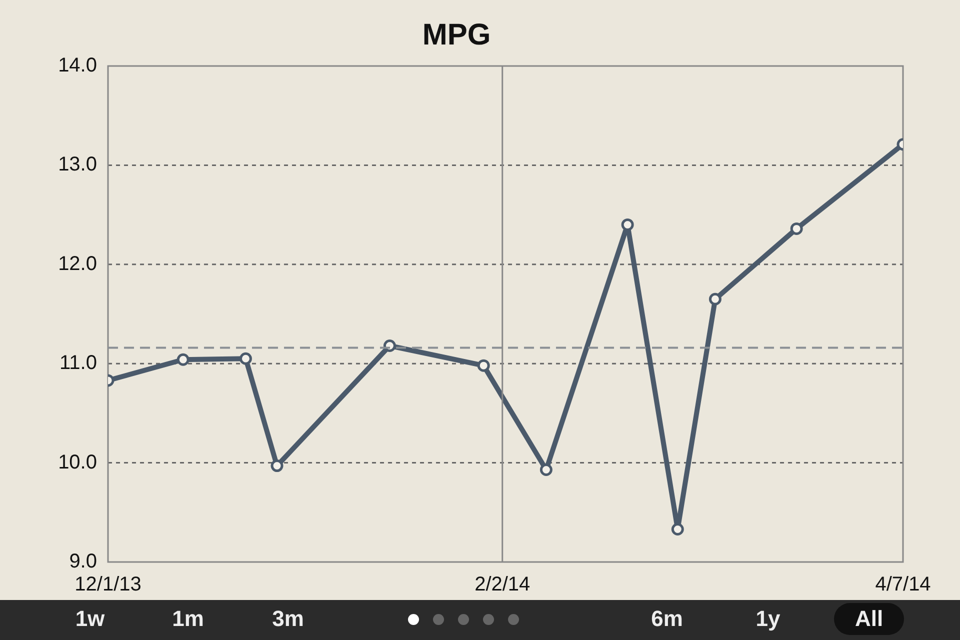  I want to click on y-tick-label: 14.0, so click(77, 65).